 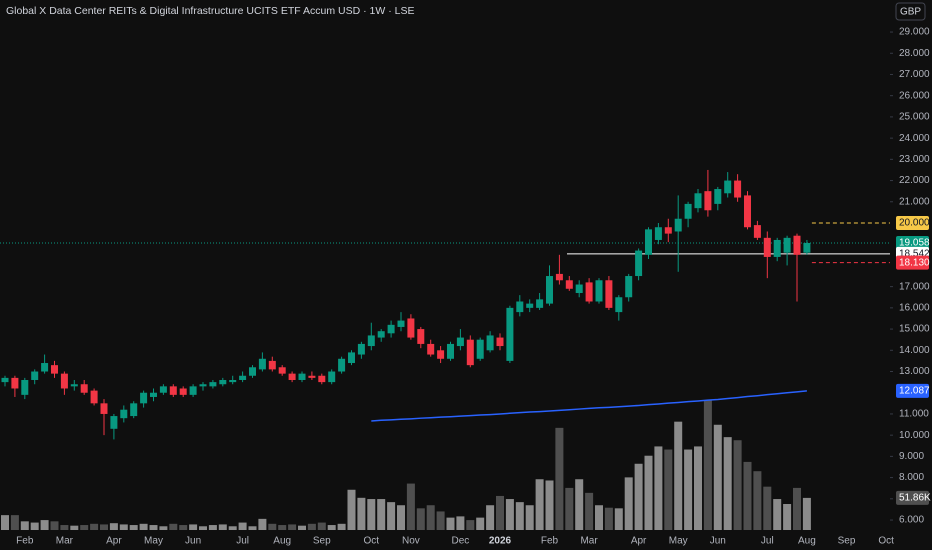 I want to click on moving-average, so click(x=589, y=406).